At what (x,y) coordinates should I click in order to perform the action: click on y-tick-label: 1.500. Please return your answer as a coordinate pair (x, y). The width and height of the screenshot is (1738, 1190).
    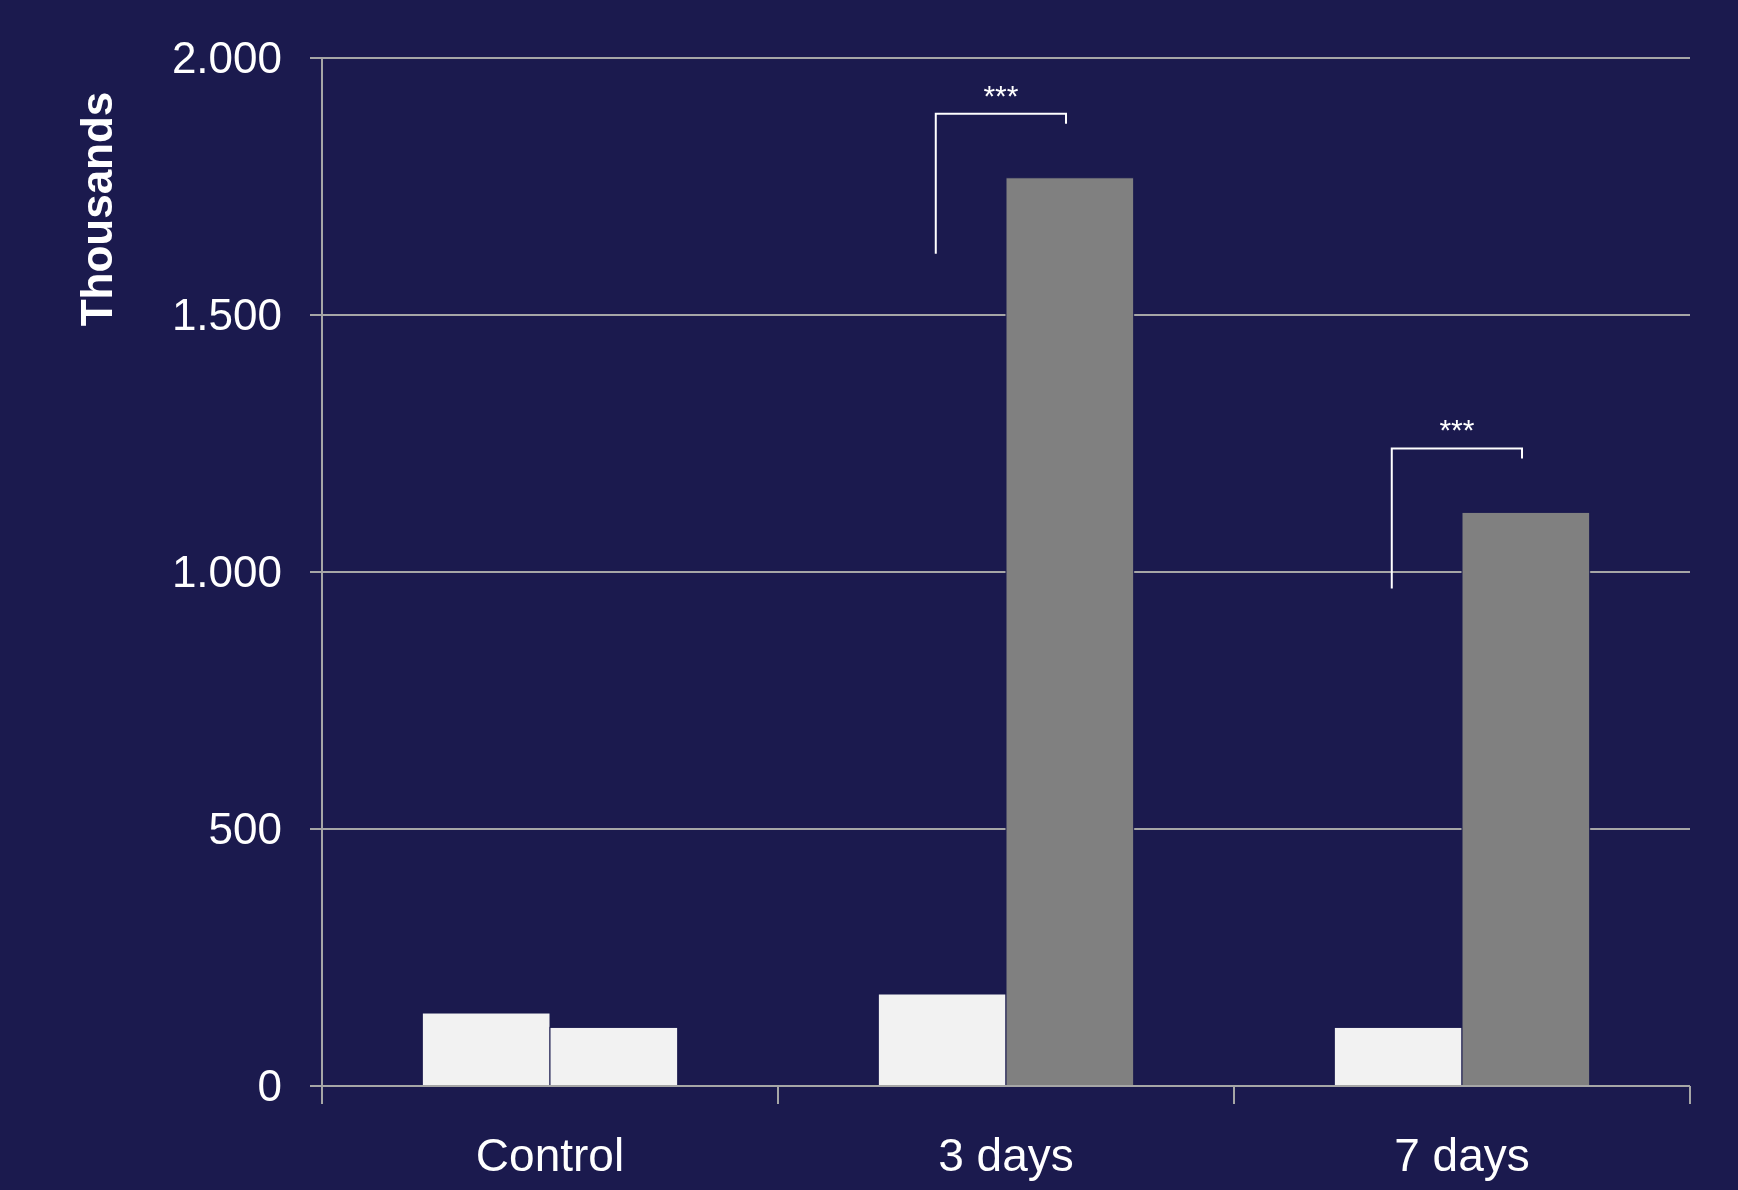
    Looking at the image, I should click on (226, 315).